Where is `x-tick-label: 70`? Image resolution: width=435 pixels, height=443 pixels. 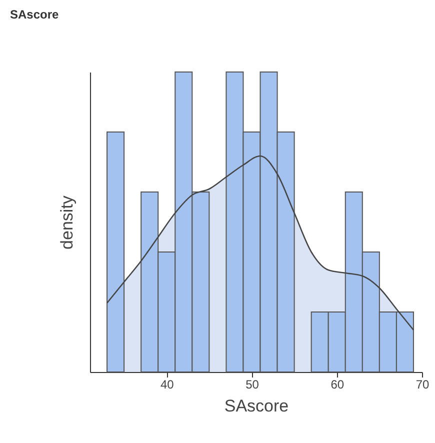
x-tick-label: 70 is located at coordinates (423, 385).